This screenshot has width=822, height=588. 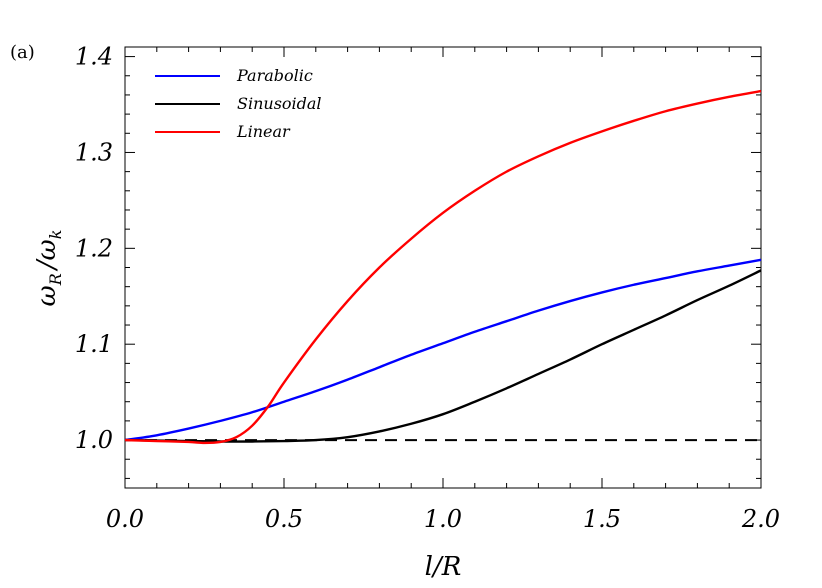 I want to click on y-tick-label: 1.4, so click(x=94, y=57).